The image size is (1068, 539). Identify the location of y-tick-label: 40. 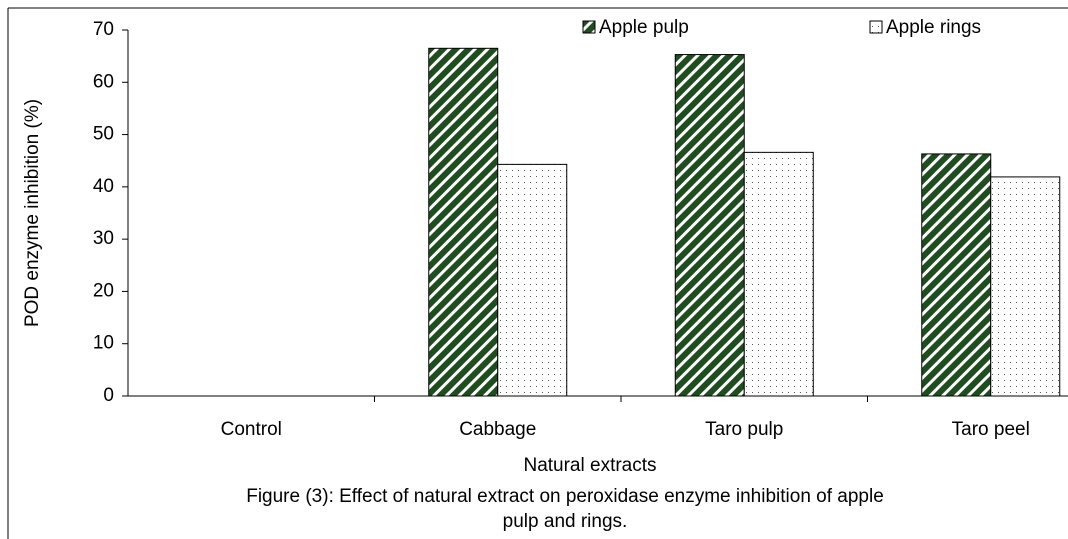
(103, 186).